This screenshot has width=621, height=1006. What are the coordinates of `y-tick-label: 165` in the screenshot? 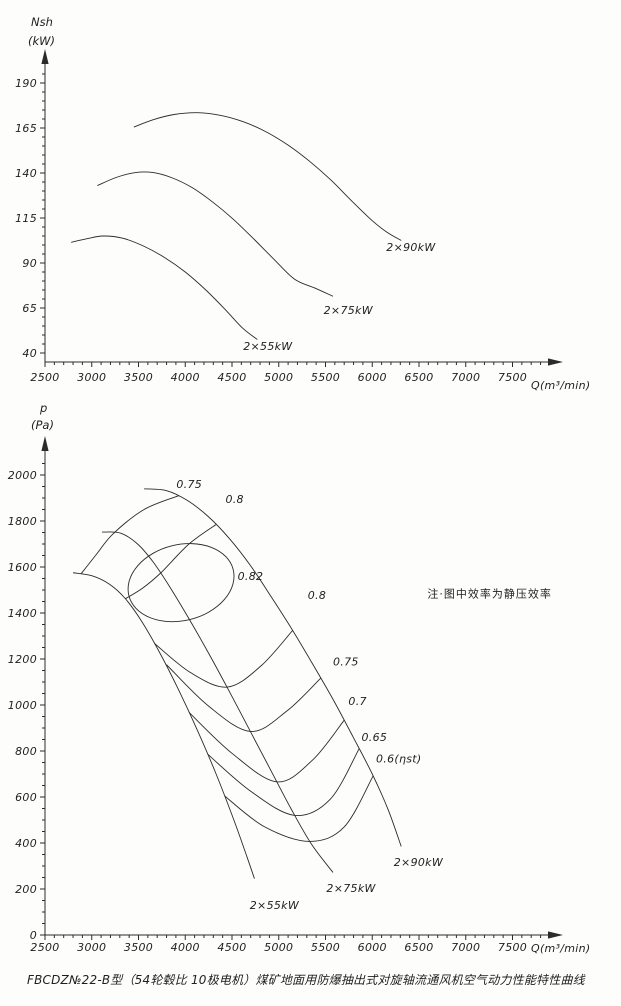 It's located at (26, 128).